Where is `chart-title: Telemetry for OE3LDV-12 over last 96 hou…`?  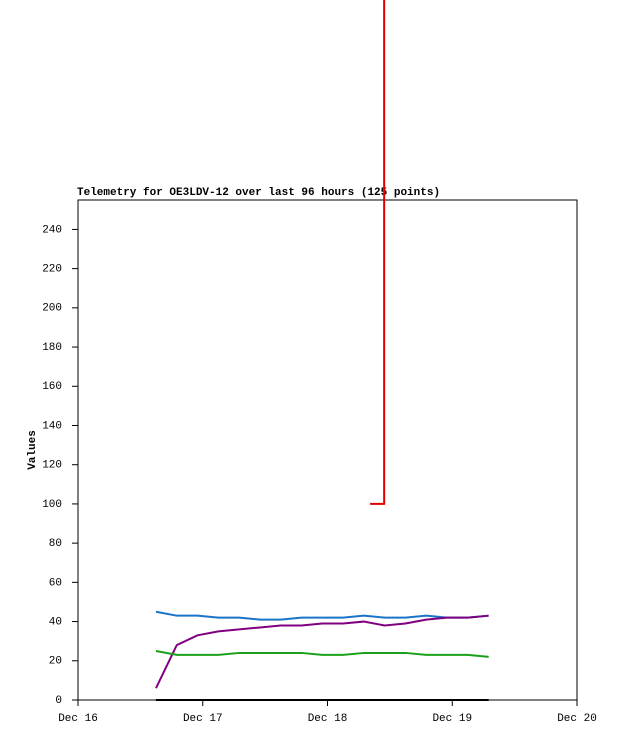
chart-title: Telemetry for OE3LDV-12 over last 96 hou… is located at coordinates (258, 193).